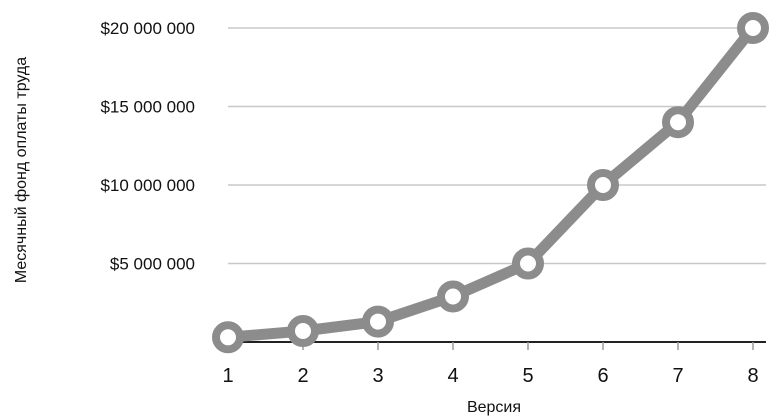 Image resolution: width=771 pixels, height=420 pixels. I want to click on y-tick-label: $15 000 000, so click(147, 107).